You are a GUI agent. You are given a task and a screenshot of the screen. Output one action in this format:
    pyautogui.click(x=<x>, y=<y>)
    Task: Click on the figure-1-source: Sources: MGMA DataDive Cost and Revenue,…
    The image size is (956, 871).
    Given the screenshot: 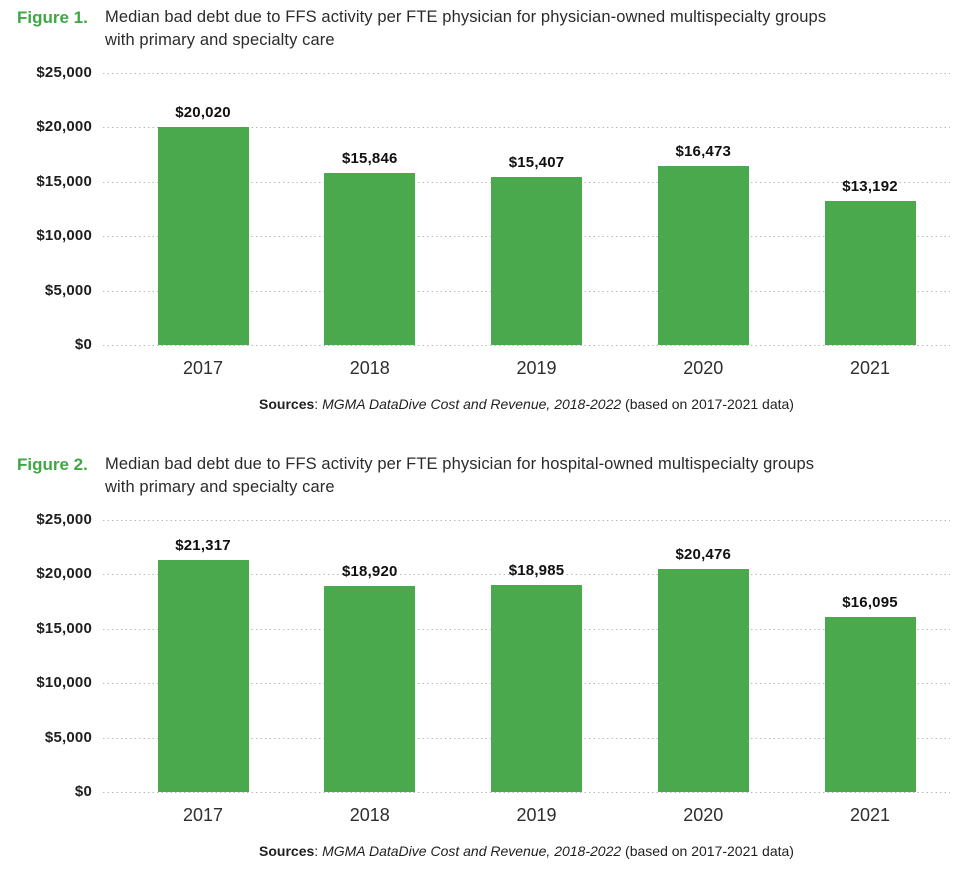 What is the action you would take?
    pyautogui.click(x=526, y=404)
    